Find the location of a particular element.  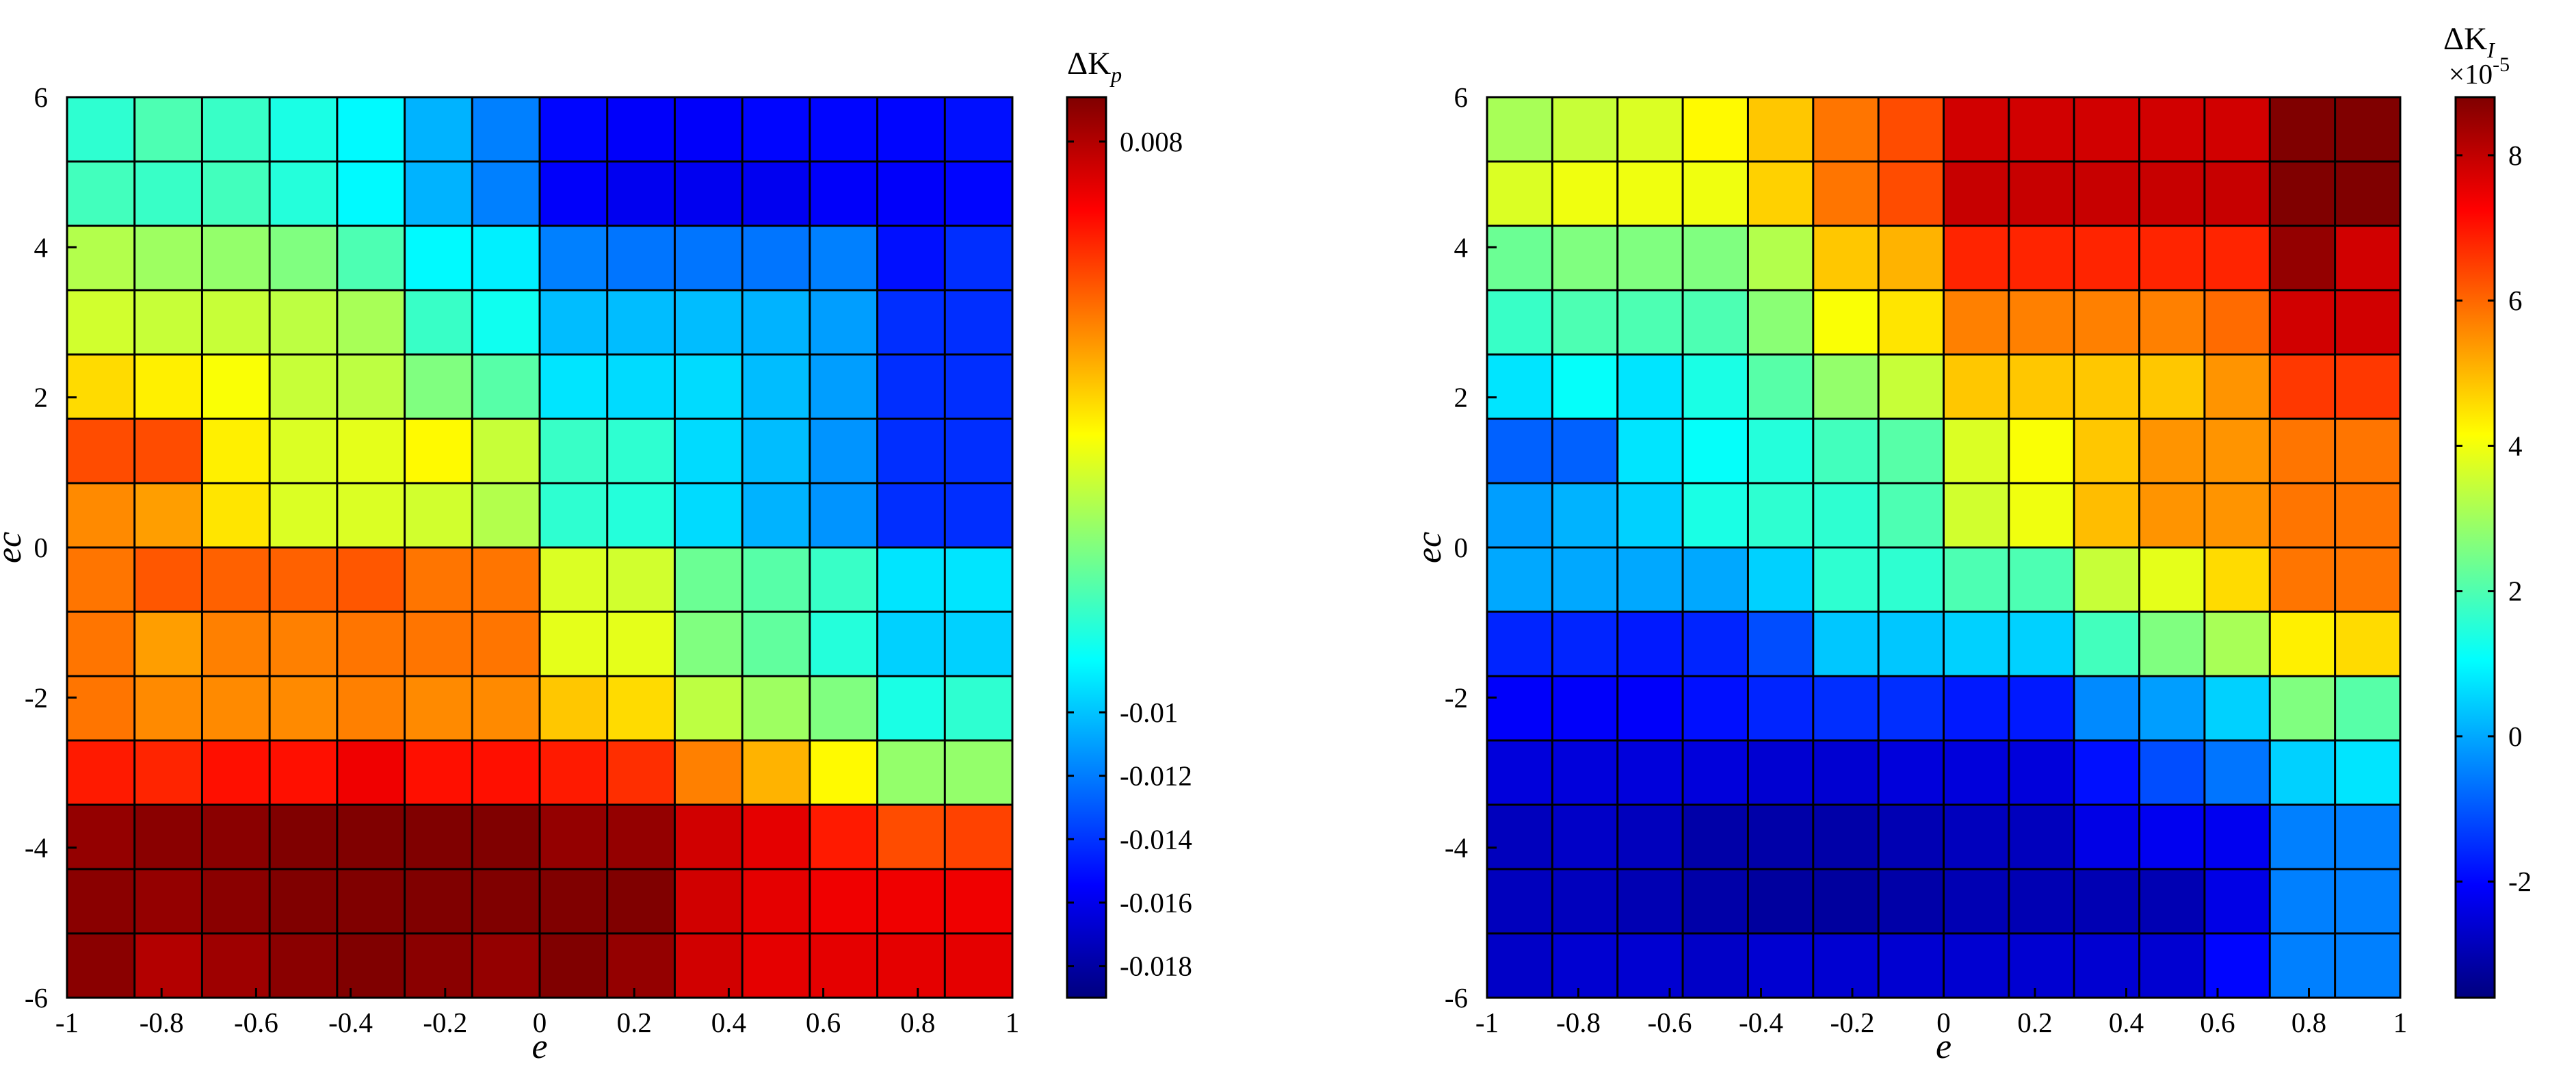

colorbar: 0.008 -0.01 -0.012 -0.014 -0.016 -0.018 ΔKp is located at coordinates (1129, 522).